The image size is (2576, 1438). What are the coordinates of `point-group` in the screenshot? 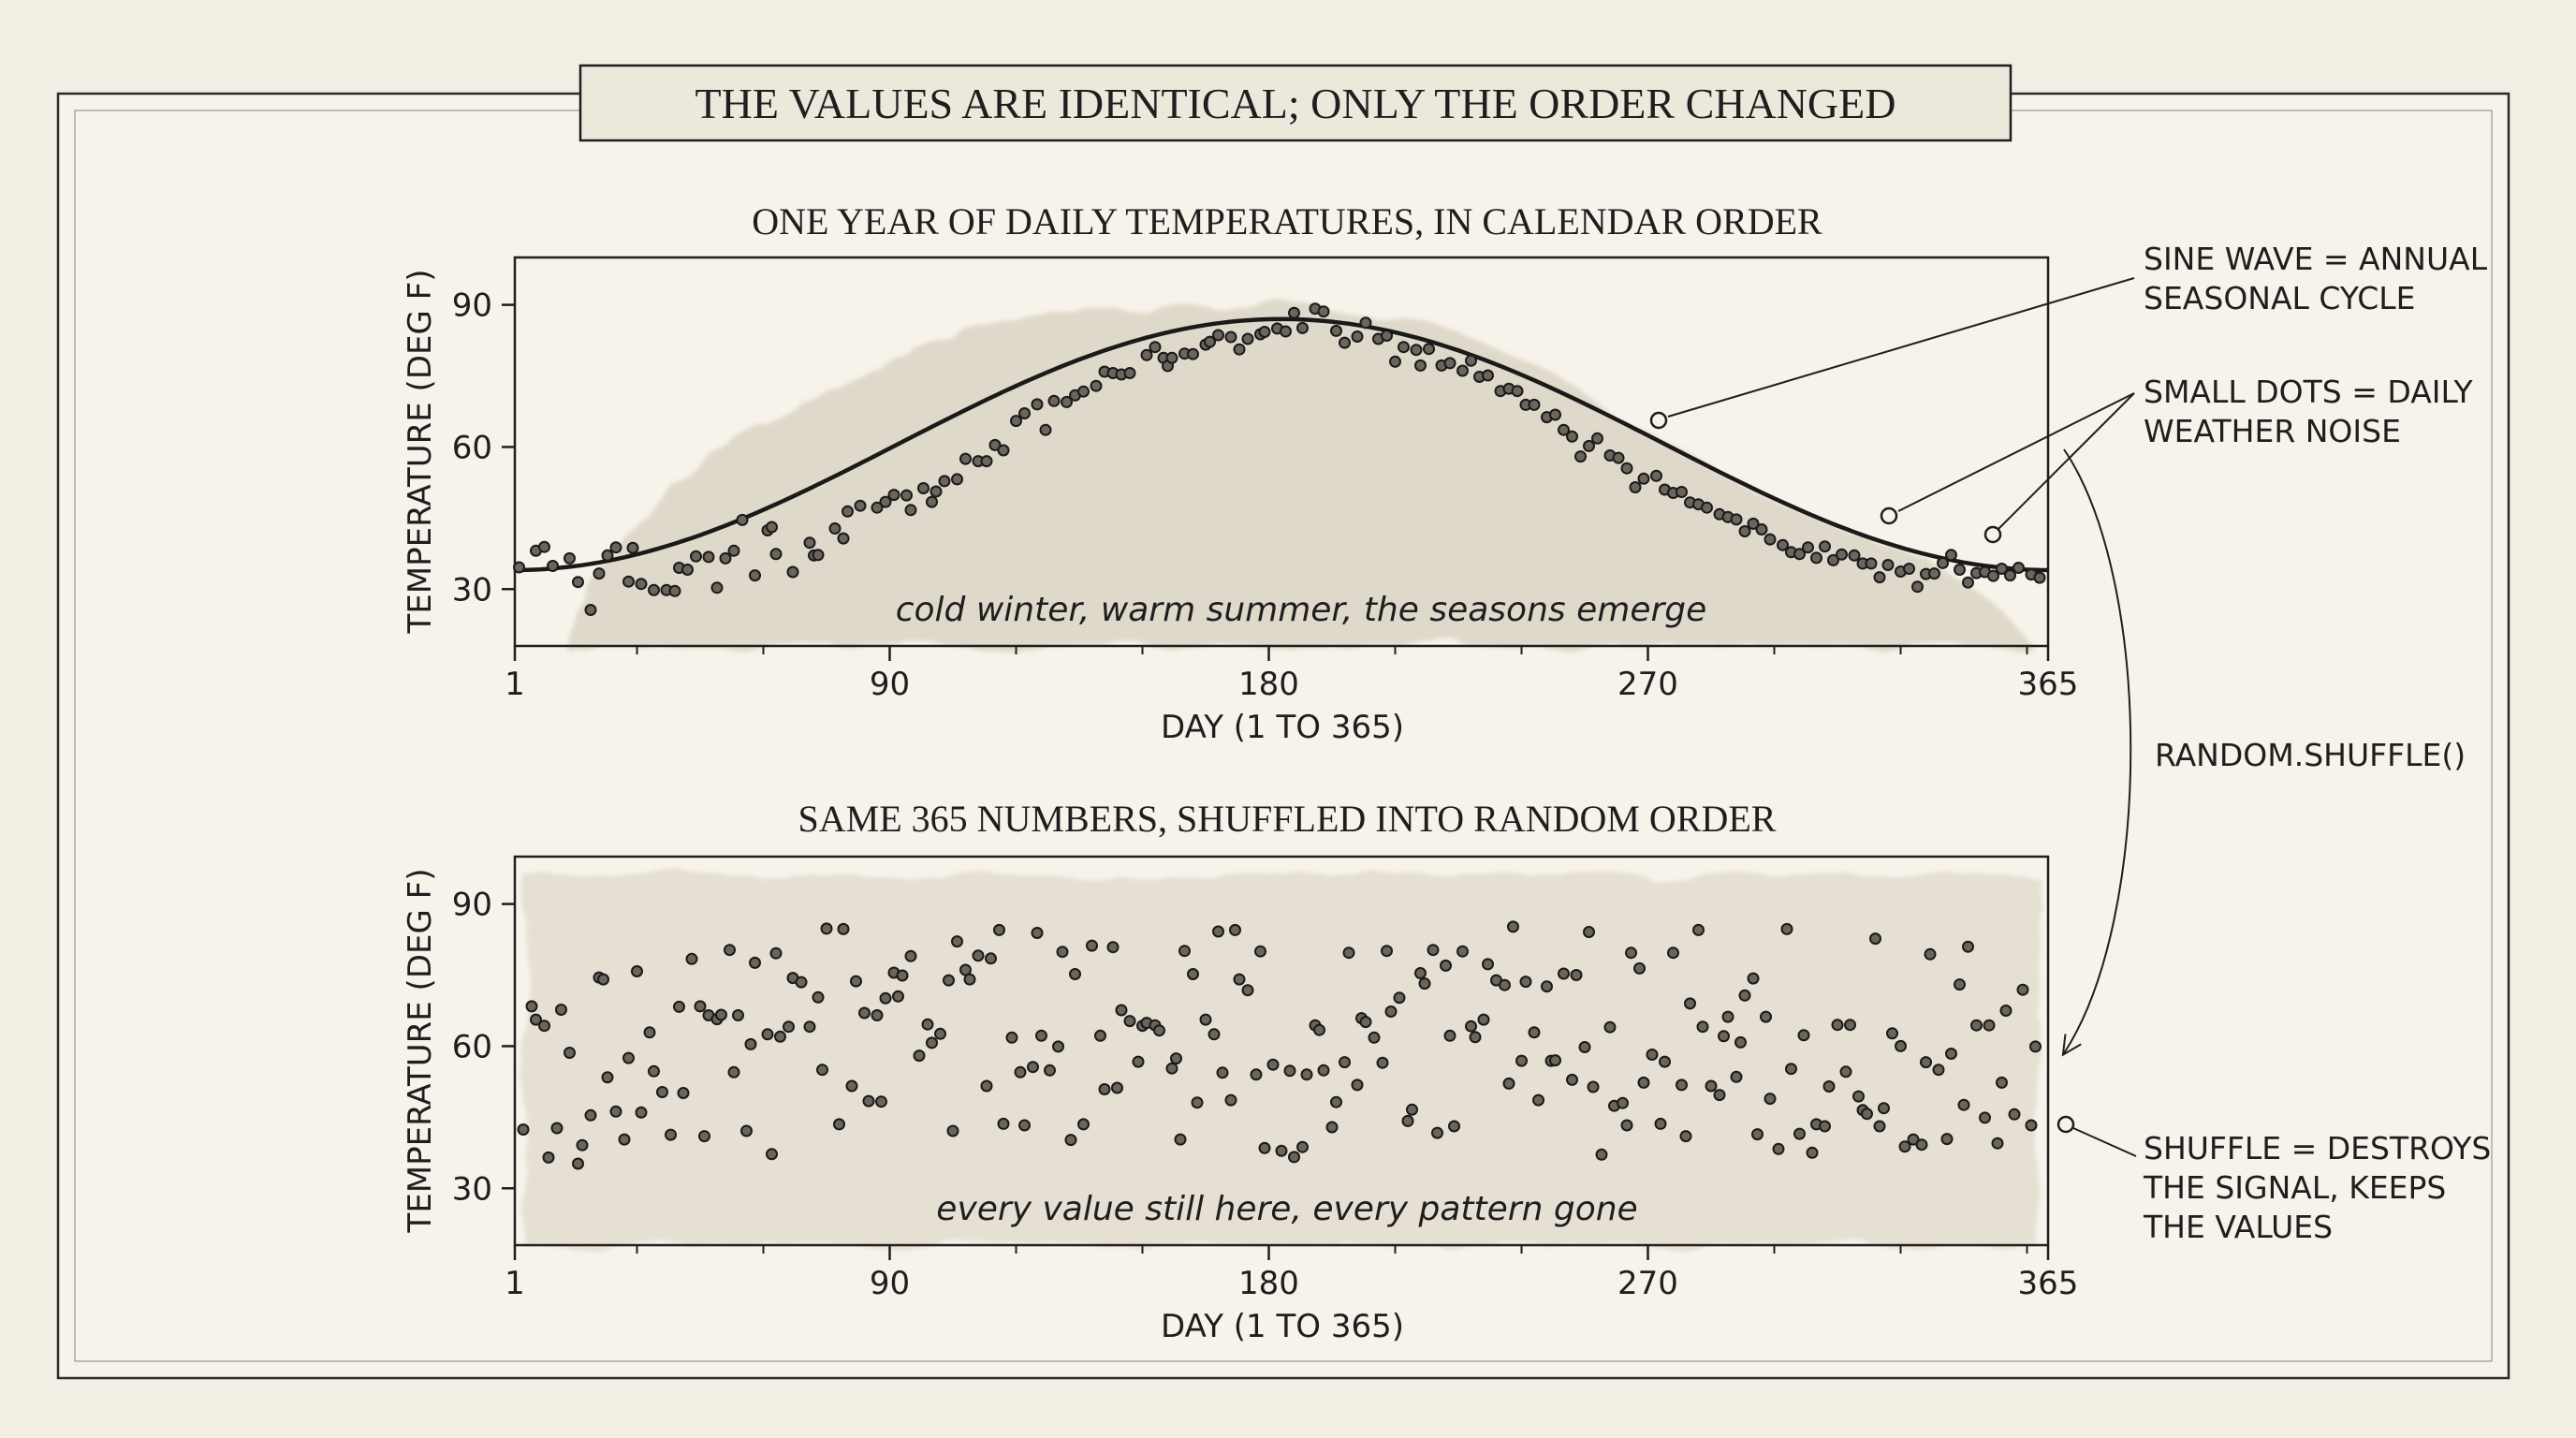 It's located at (1279, 459).